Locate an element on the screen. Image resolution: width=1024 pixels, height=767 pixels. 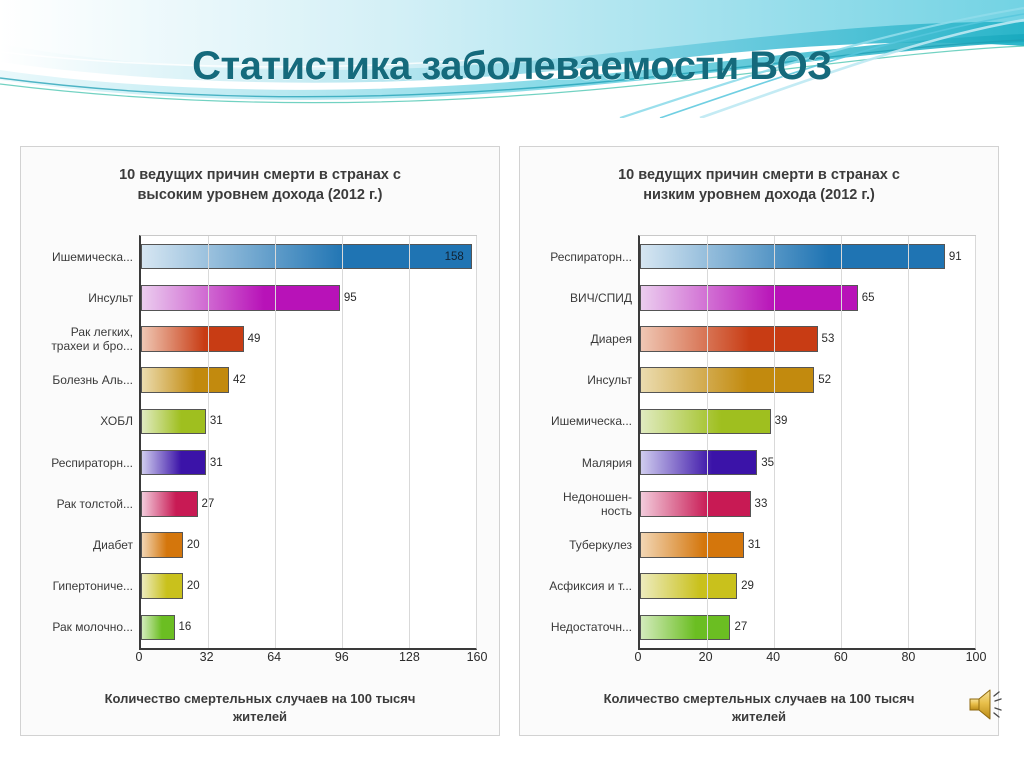
x-tick-label: 60 is located at coordinates (840, 657).